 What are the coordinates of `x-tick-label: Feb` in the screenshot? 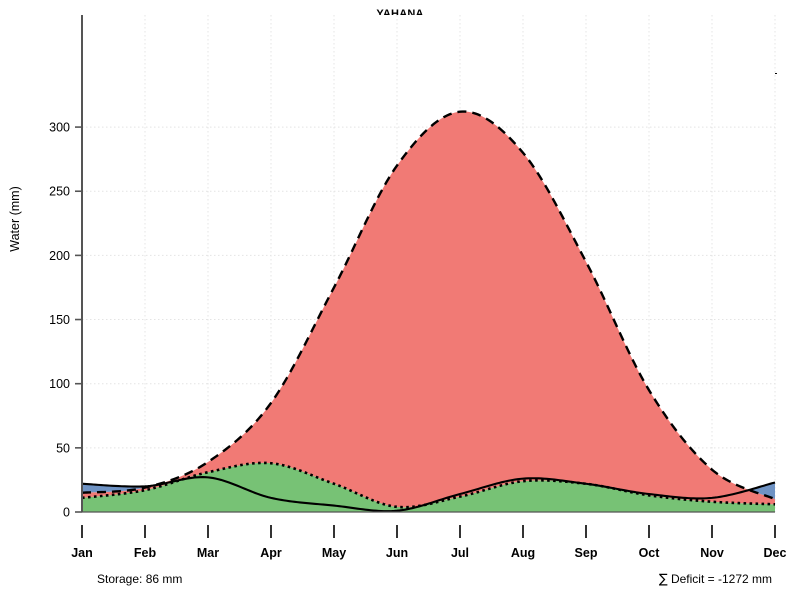 It's located at (145, 553).